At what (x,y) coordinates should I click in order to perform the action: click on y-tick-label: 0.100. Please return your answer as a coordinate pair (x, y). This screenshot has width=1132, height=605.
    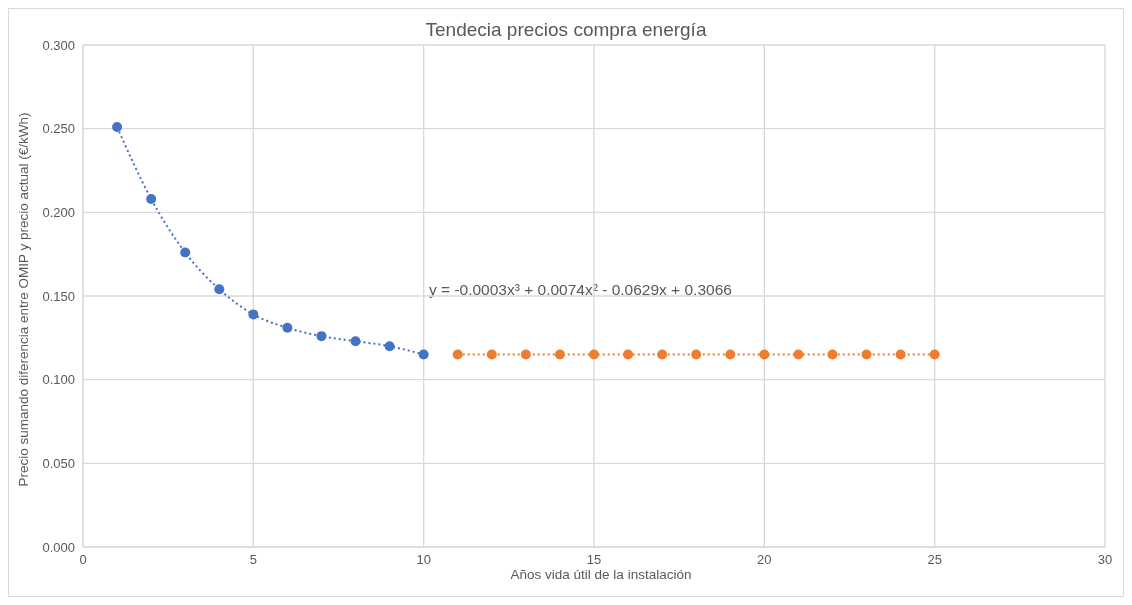
    Looking at the image, I should click on (58, 380).